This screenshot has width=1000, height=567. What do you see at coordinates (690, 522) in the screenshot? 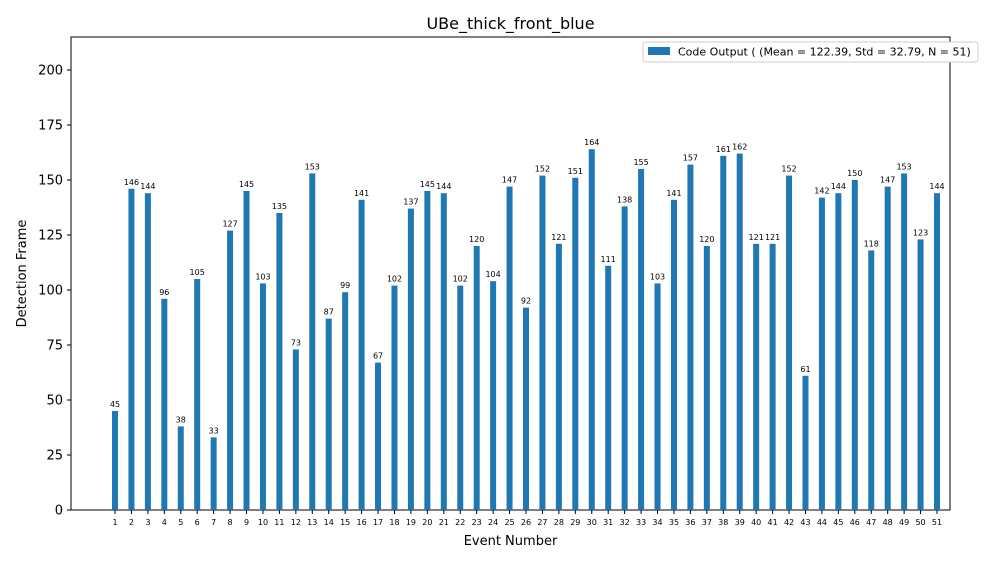
I see `x-tick-label: 36` at bounding box center [690, 522].